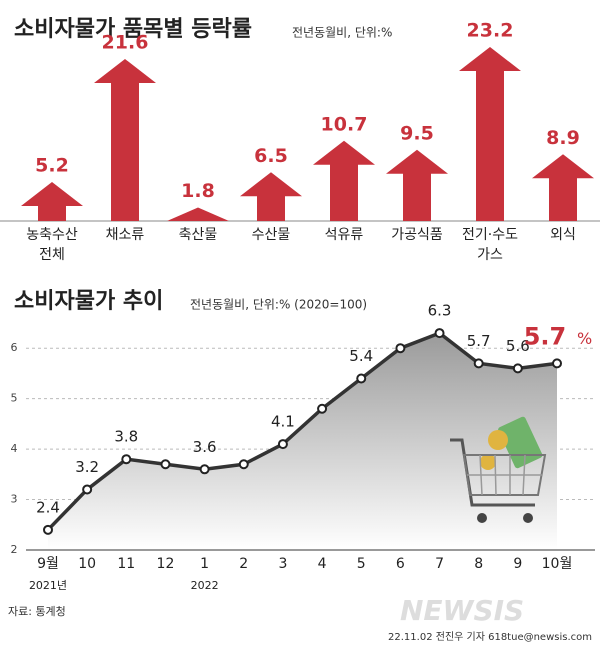 The height and width of the screenshot is (649, 600). What do you see at coordinates (462, 610) in the screenshot?
I see `watermark: NEWSIS` at bounding box center [462, 610].